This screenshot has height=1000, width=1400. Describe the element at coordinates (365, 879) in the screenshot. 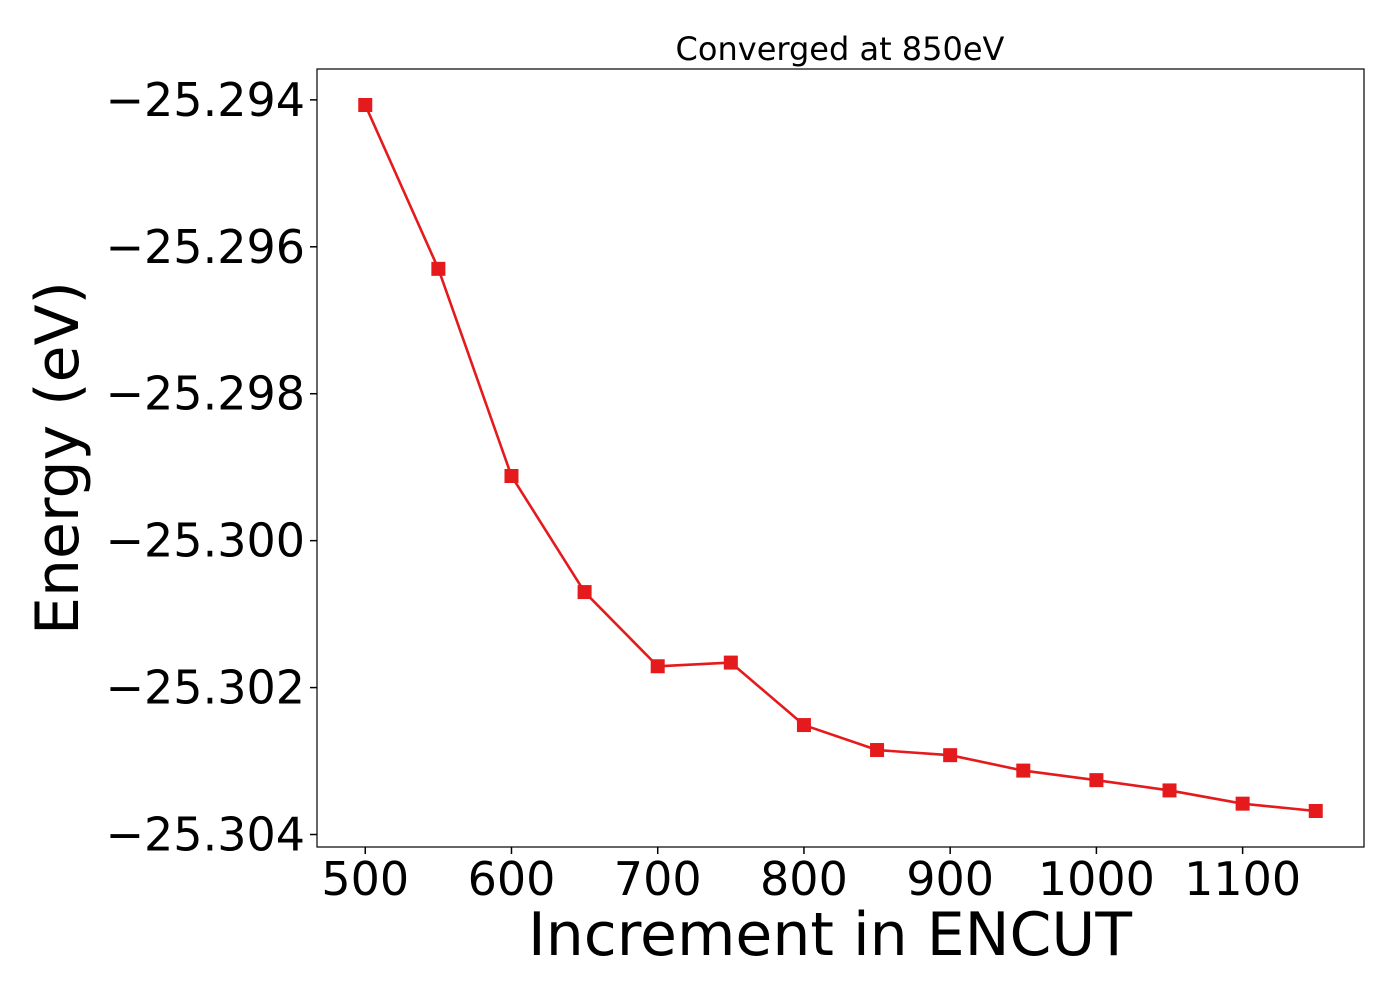

I see `x-tick-label: 500` at that location.